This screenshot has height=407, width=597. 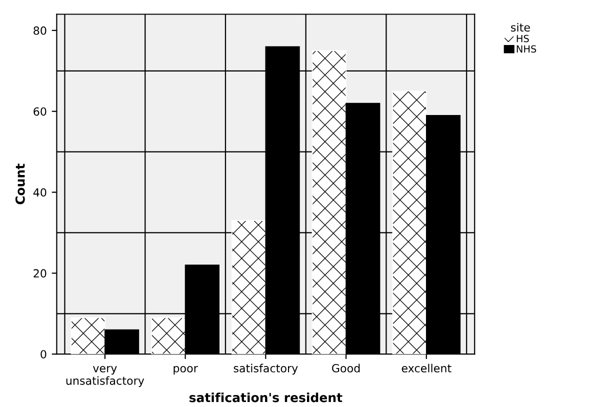 I want to click on y-tick-label: 80, so click(x=40, y=30).